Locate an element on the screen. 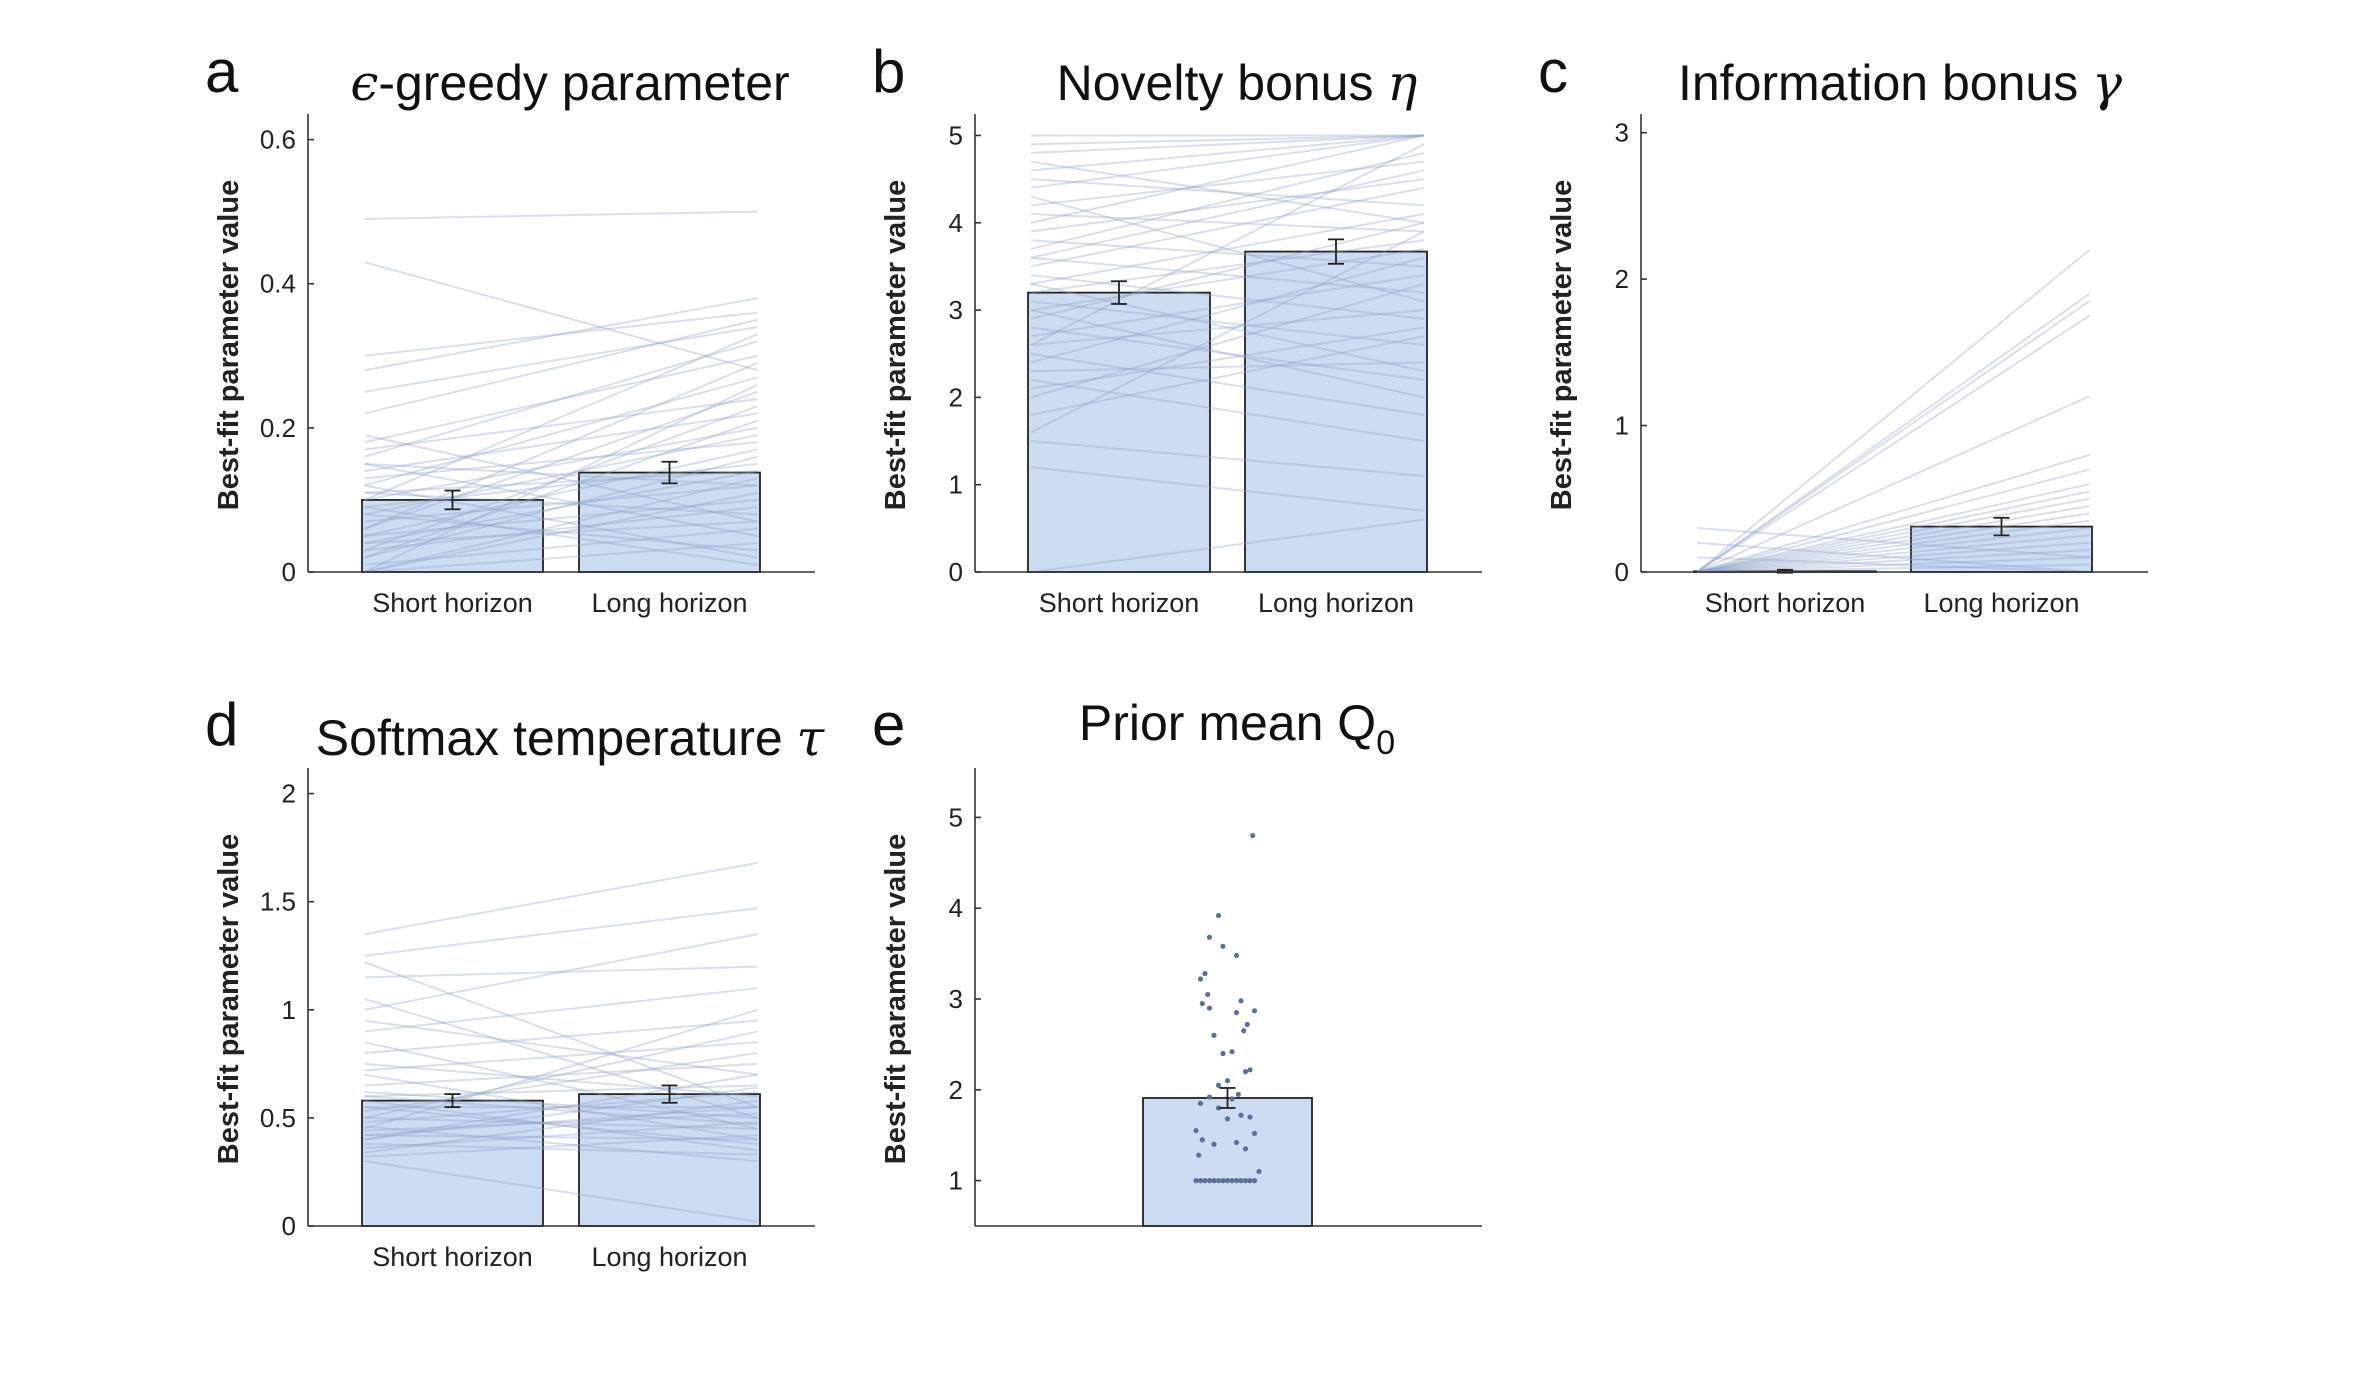 The height and width of the screenshot is (1373, 2361). y-tick-label: 4 is located at coordinates (956, 223).